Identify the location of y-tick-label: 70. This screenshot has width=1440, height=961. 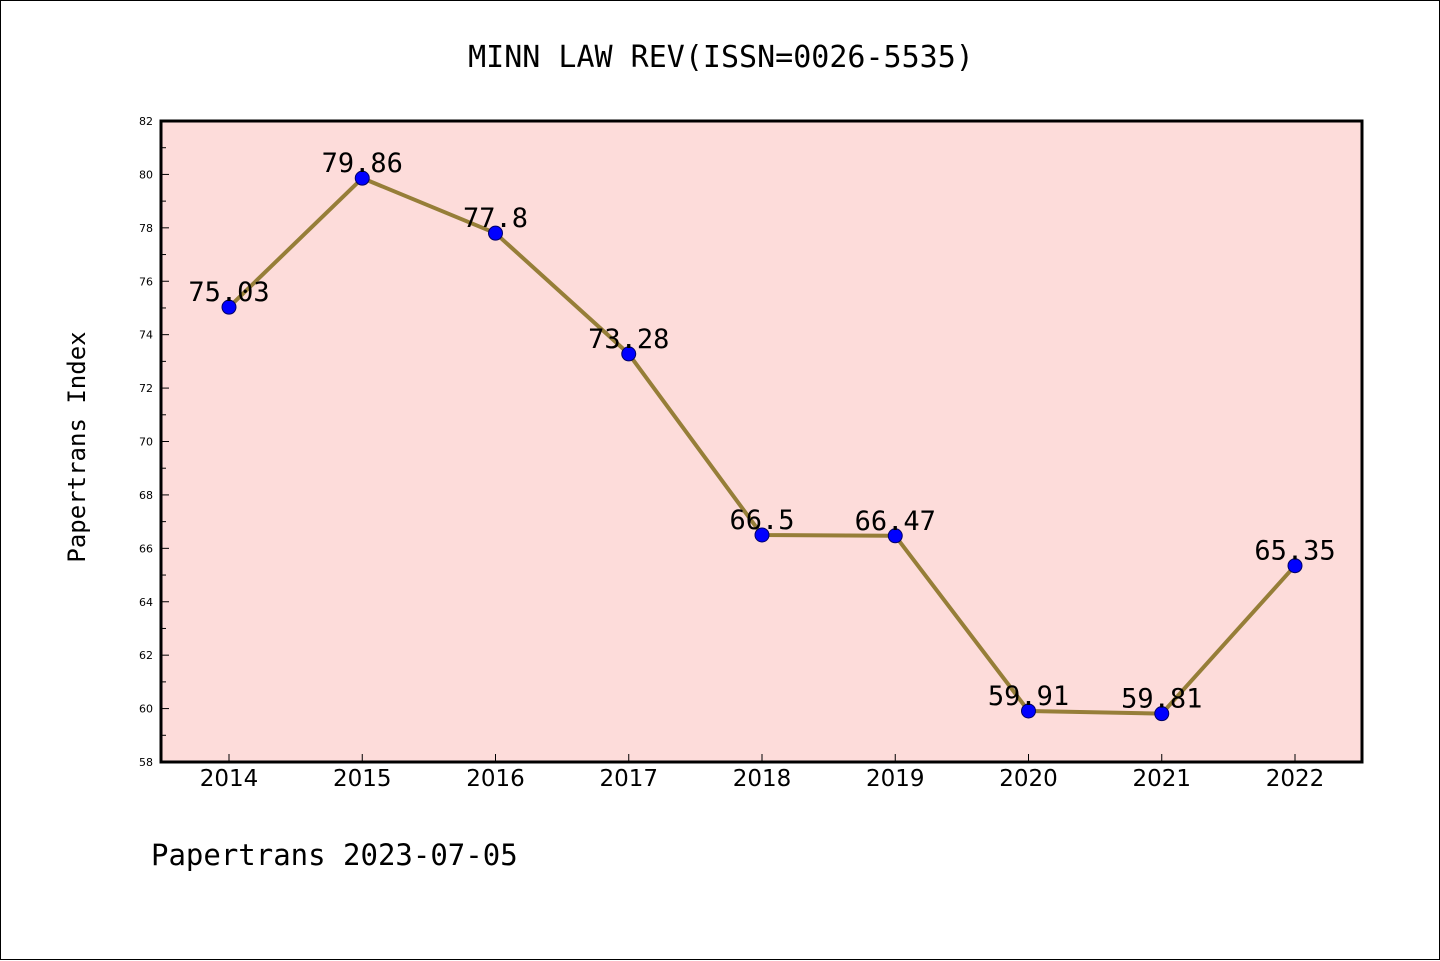
(146, 442).